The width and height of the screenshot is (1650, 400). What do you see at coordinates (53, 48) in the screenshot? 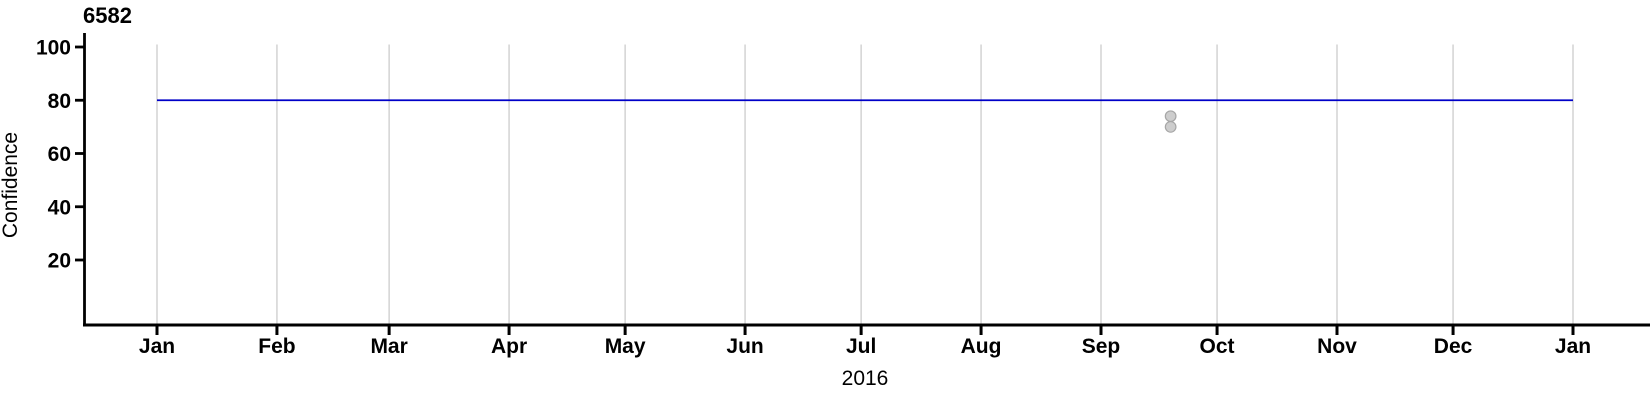
I see `y-tick-label-100: 100` at bounding box center [53, 48].